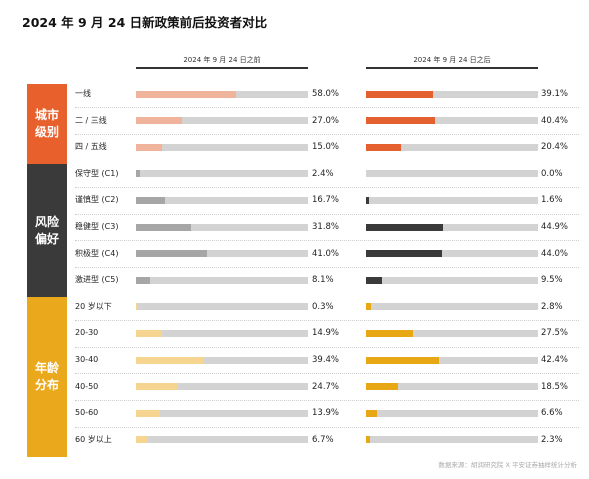  I want to click on value-label: 6.6%, so click(552, 413).